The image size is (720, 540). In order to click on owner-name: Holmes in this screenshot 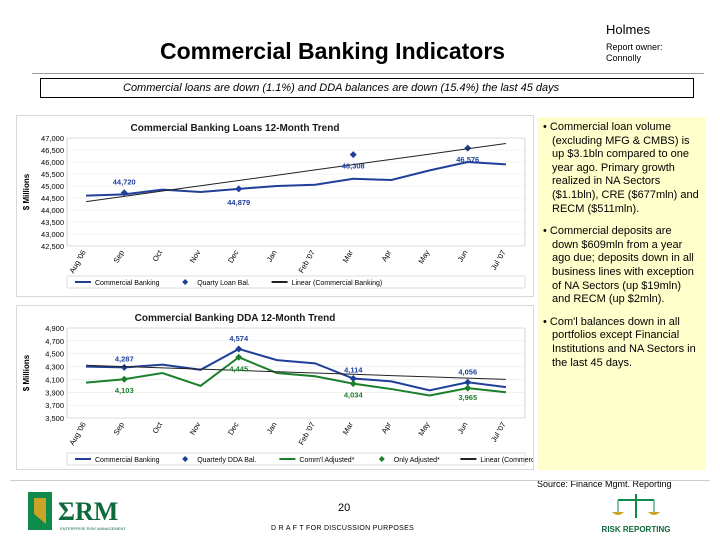, I will do `click(628, 29)`.